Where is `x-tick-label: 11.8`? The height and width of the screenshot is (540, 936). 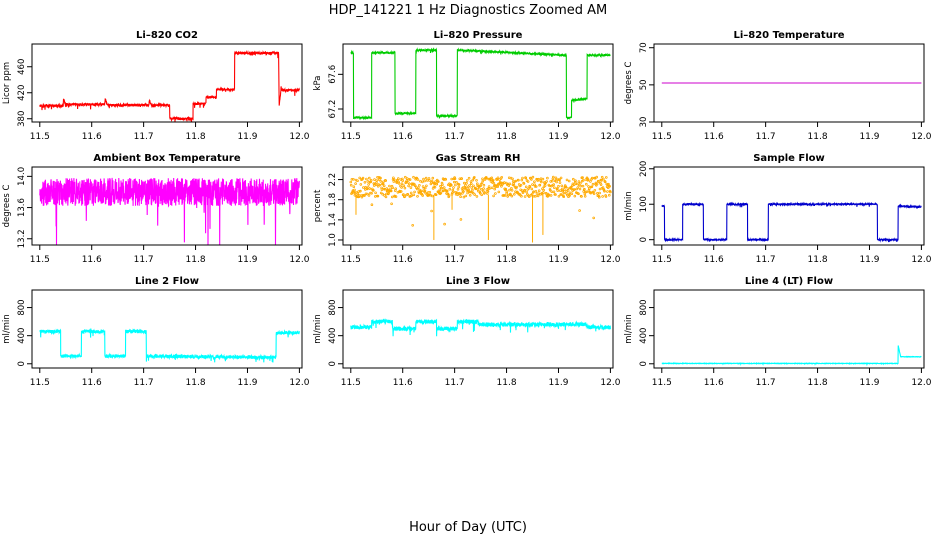 x-tick-label: 11.8 is located at coordinates (818, 260).